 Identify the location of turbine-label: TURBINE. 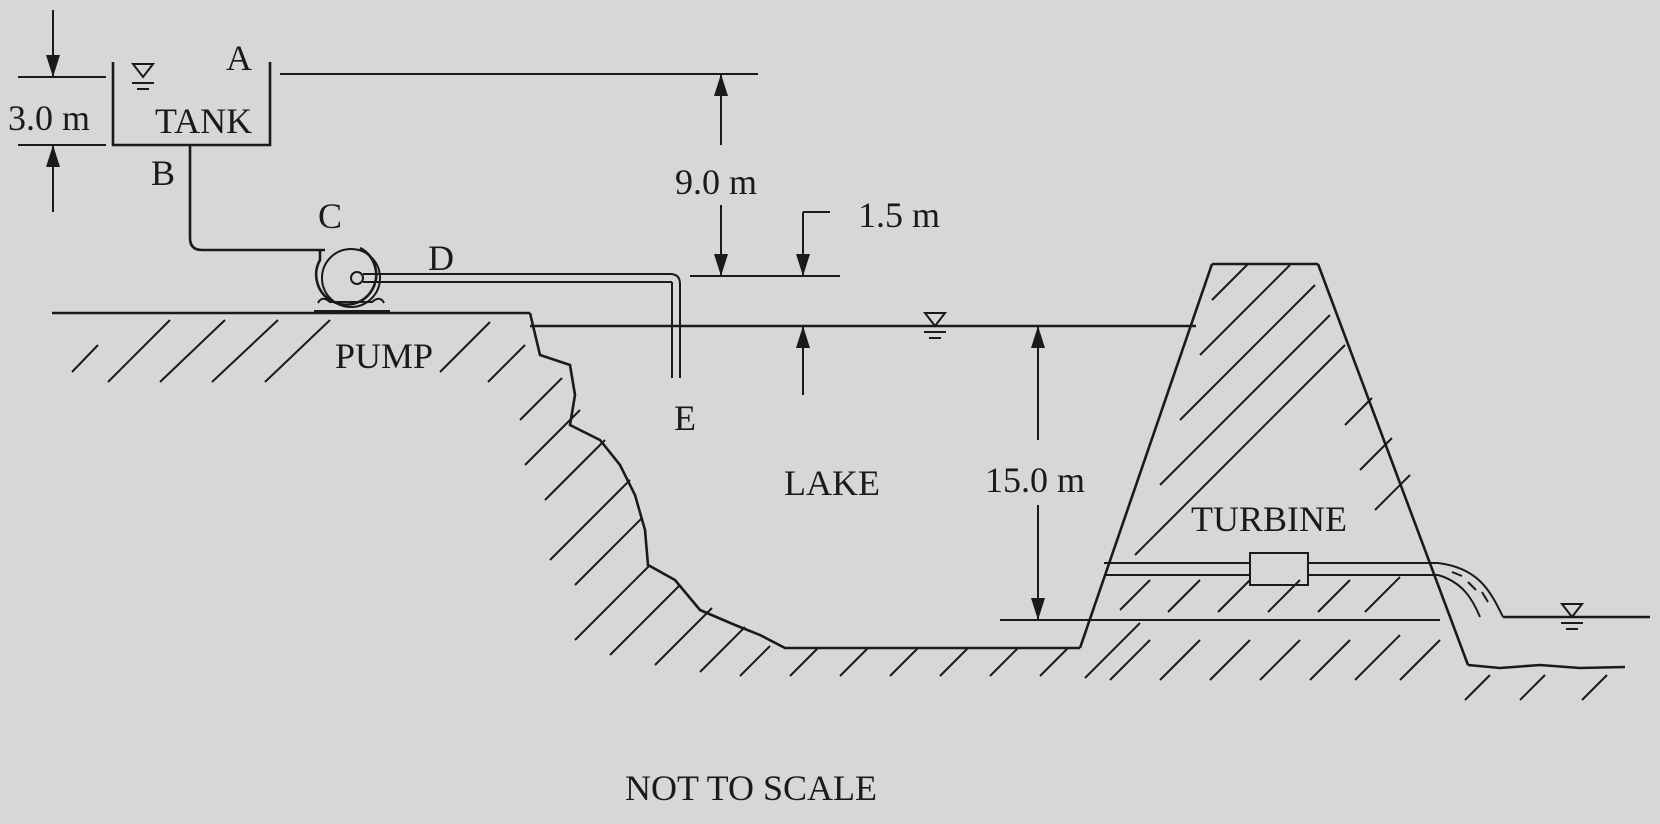
(1269, 519).